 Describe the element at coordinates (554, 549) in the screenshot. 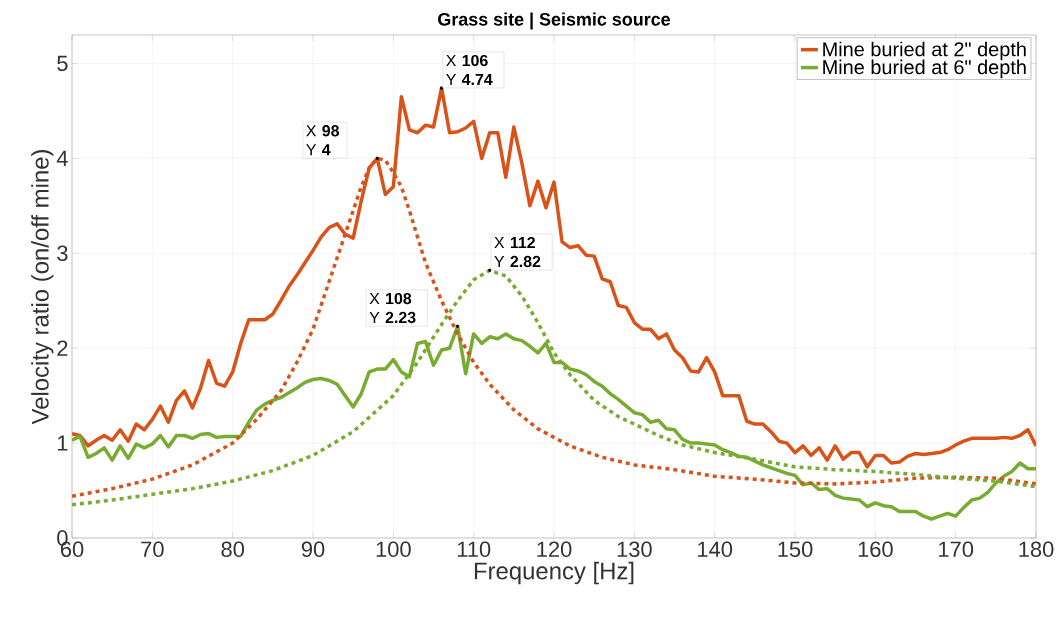

I see `x-tick-label: 120` at that location.